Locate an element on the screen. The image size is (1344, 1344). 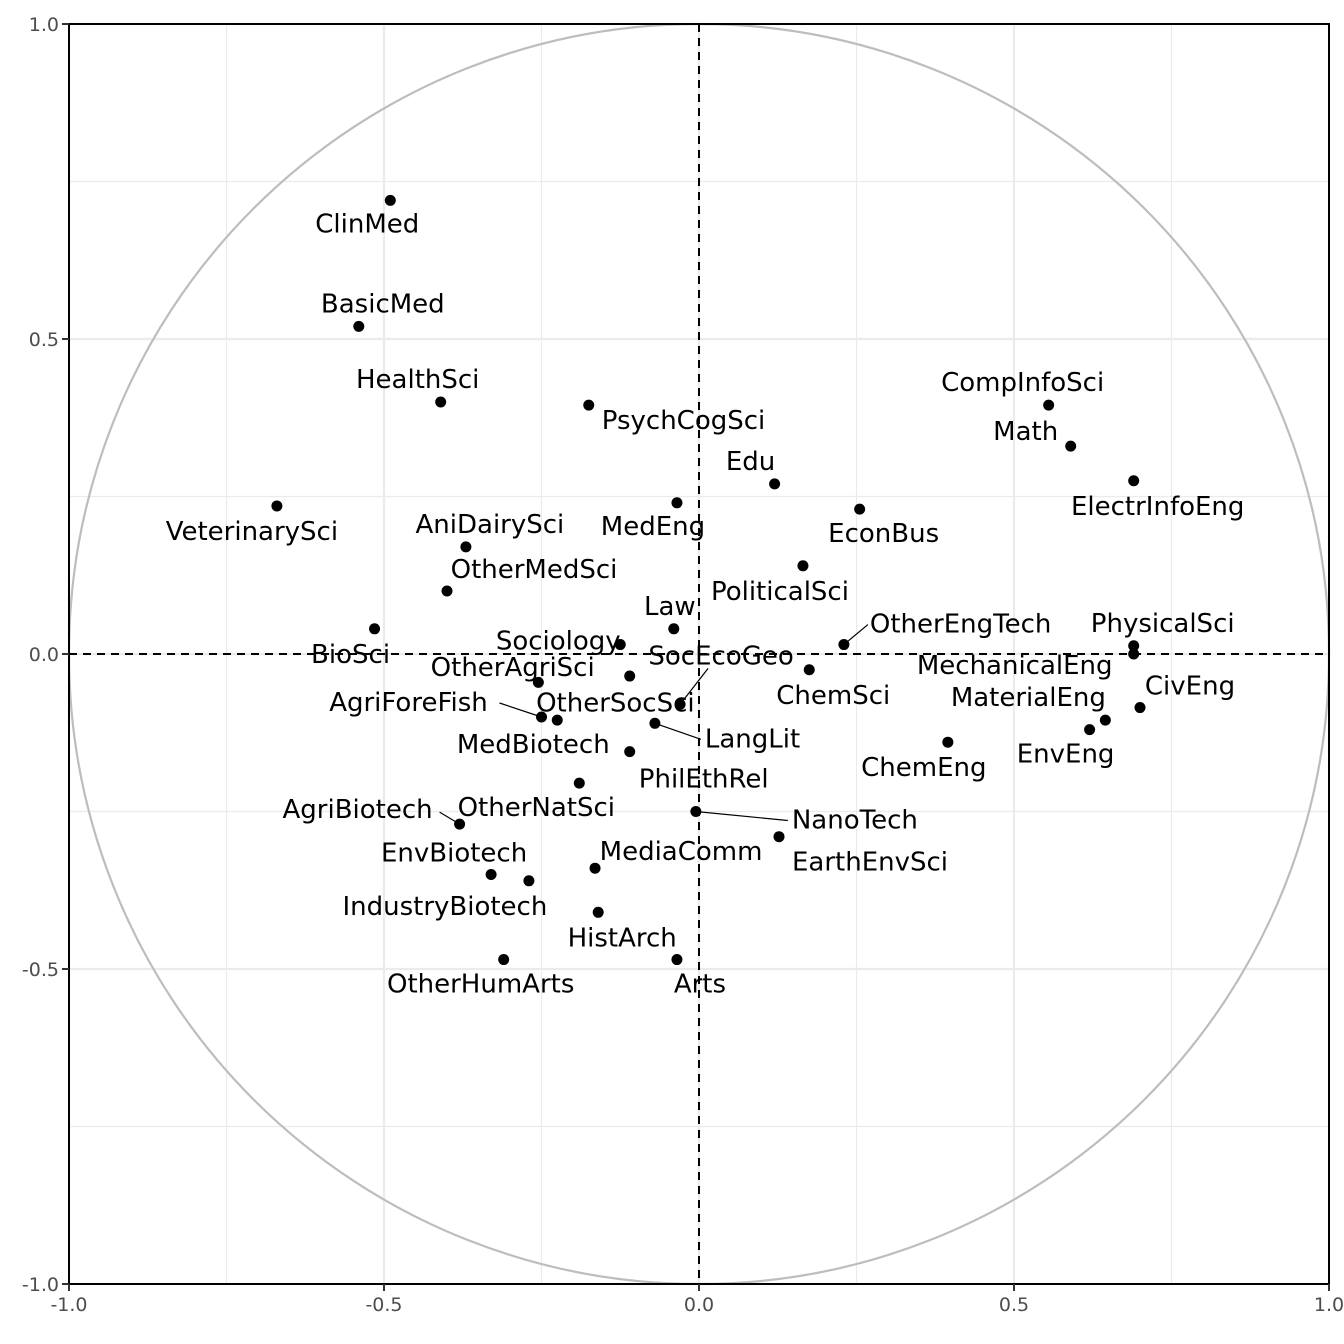
point-BioSci is located at coordinates (375, 629).